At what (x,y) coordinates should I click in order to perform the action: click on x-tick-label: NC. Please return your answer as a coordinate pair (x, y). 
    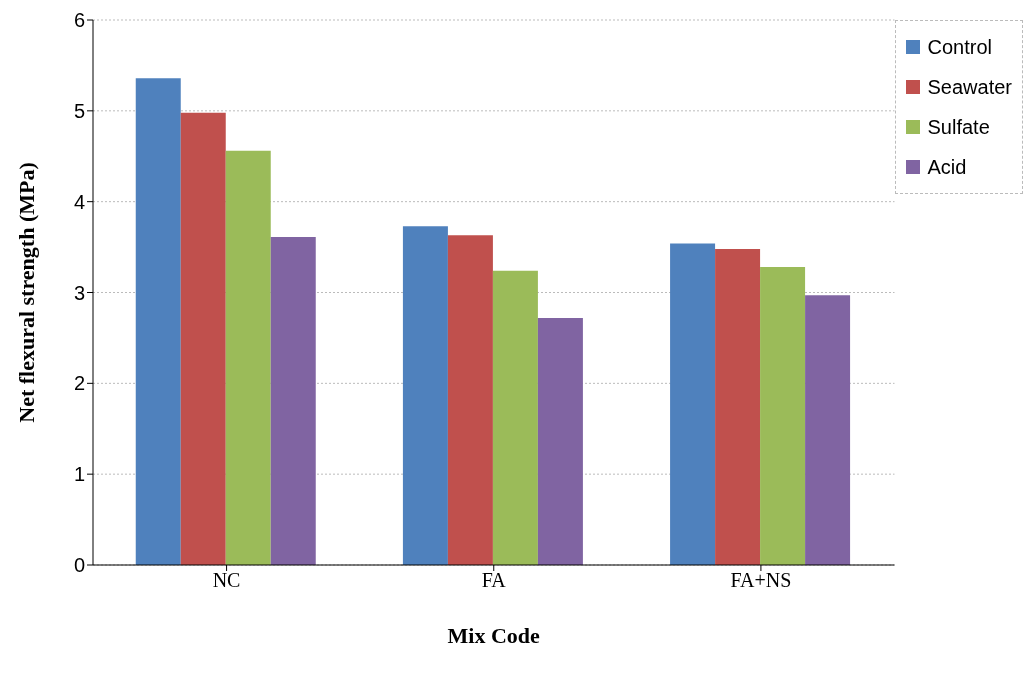
    Looking at the image, I should click on (226, 580).